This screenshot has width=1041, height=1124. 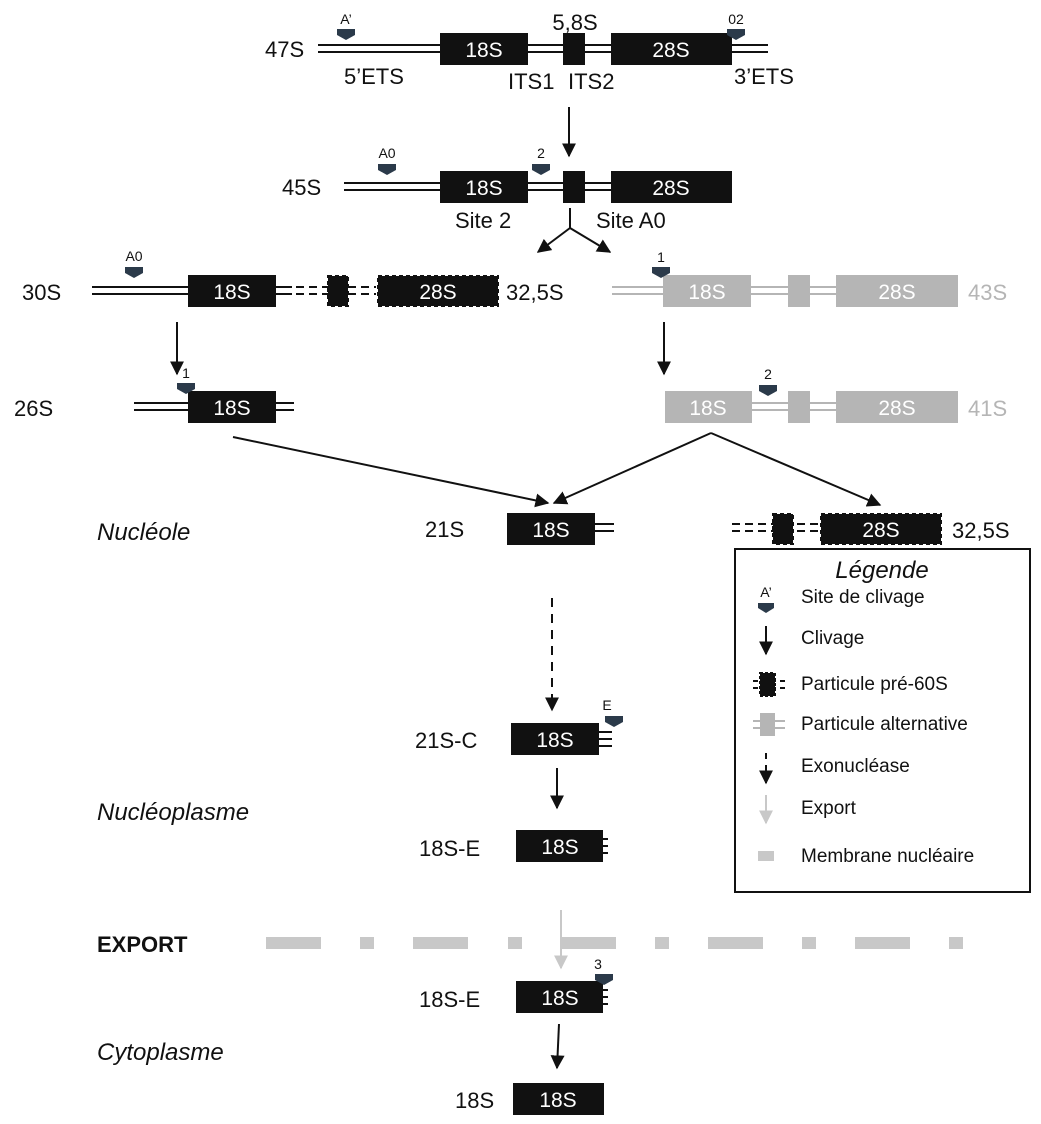 What do you see at coordinates (374, 76) in the screenshot?
I see `label-5ets: 5’ETS` at bounding box center [374, 76].